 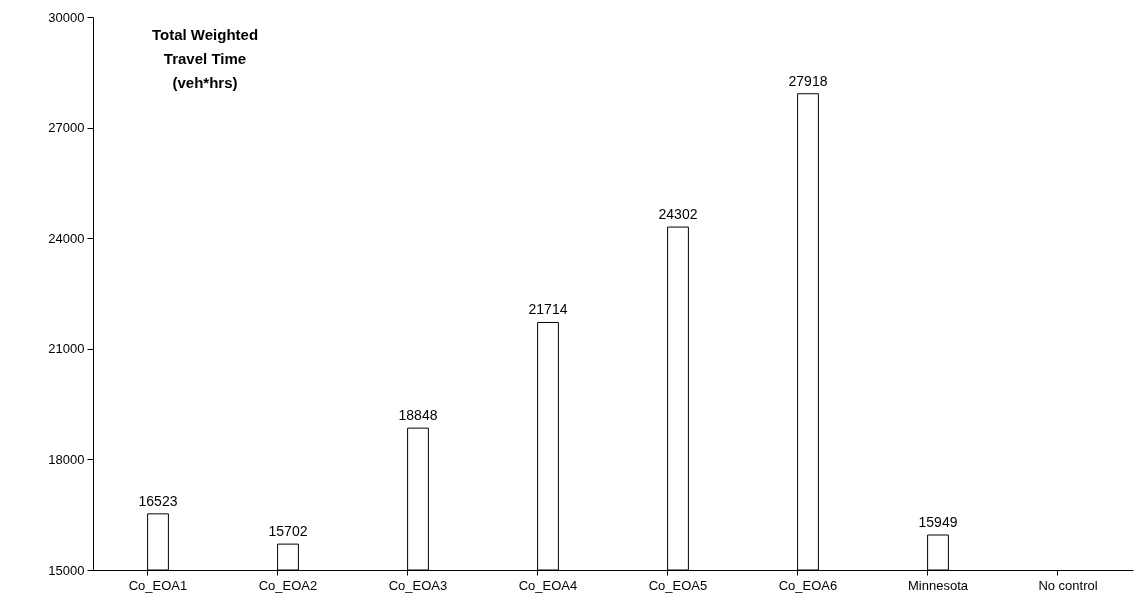 What do you see at coordinates (66, 17) in the screenshot?
I see `y-tick-label: 30000` at bounding box center [66, 17].